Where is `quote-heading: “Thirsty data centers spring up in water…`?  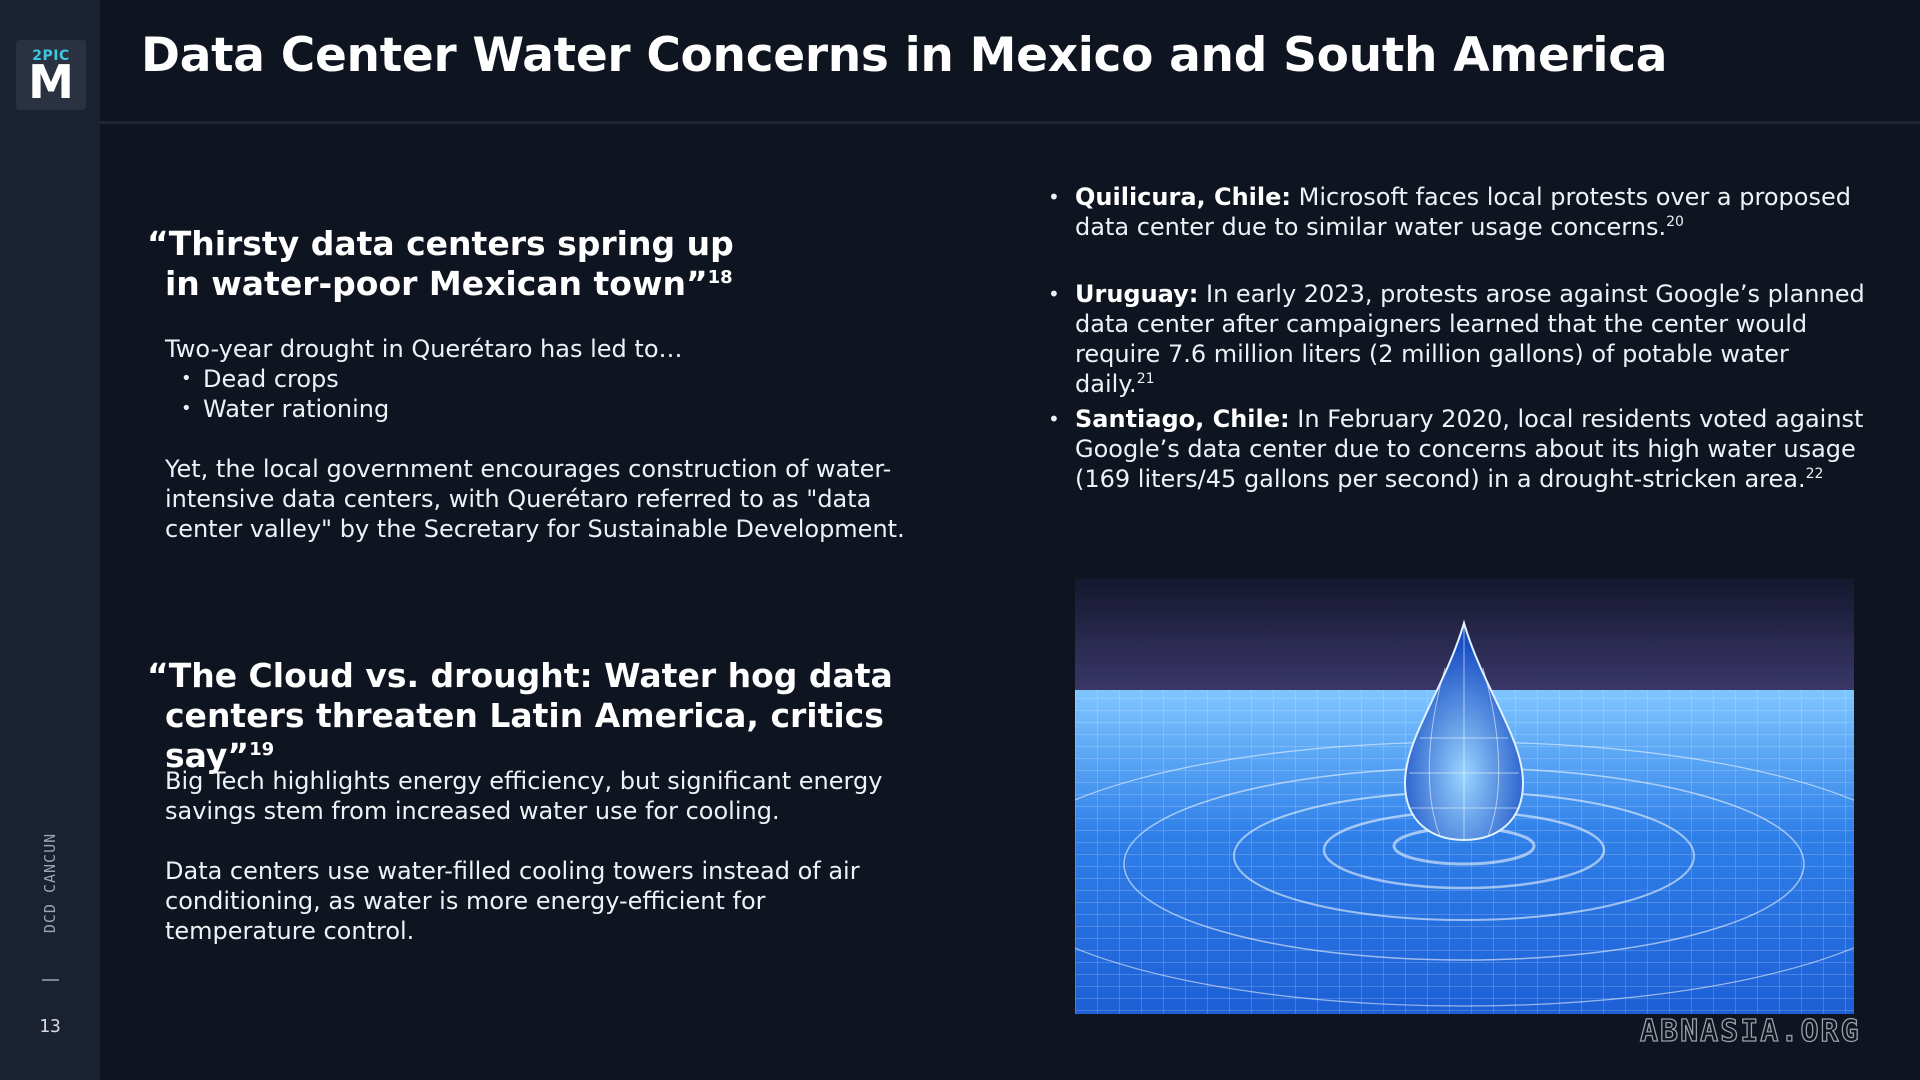
quote-heading: “Thirsty data centers spring up in water… is located at coordinates (456, 264).